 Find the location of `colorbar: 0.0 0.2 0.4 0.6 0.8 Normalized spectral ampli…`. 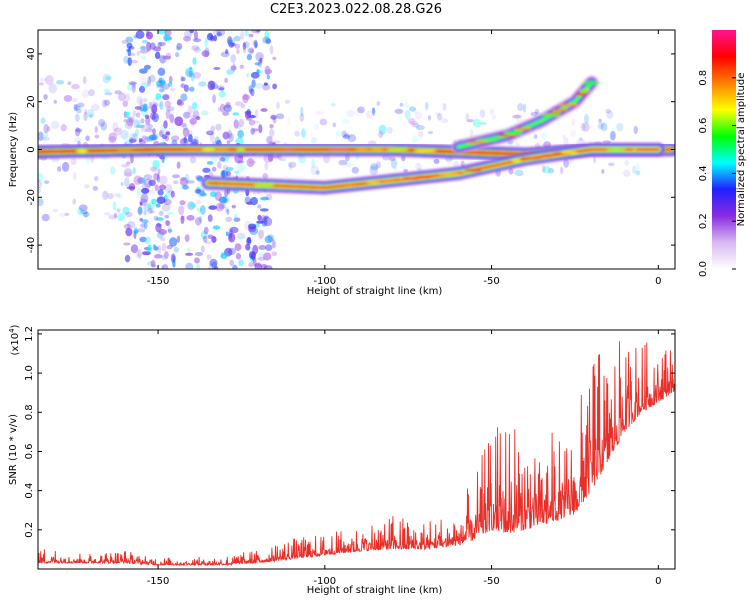

colorbar: 0.0 0.2 0.4 0.6 0.8 Normalized spectral ampli… is located at coordinates (722, 153).